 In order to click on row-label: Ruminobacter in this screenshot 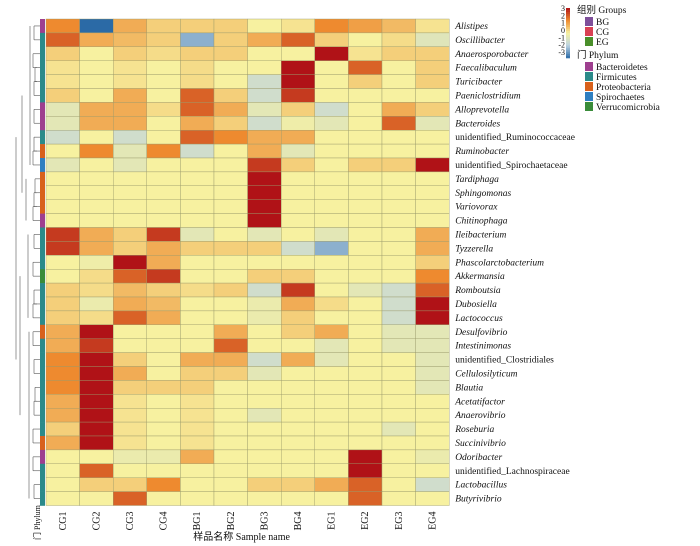, I will do `click(481, 152)`.